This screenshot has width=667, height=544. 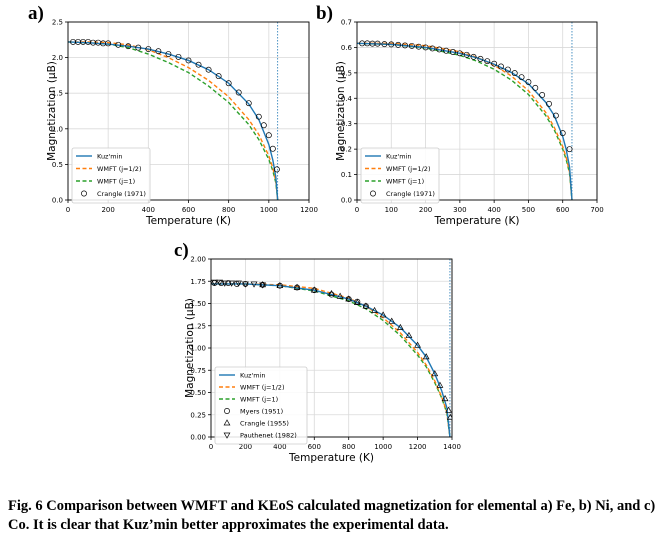 What do you see at coordinates (57, 23) in the screenshot?
I see `y-tick-label: 2.5` at bounding box center [57, 23].